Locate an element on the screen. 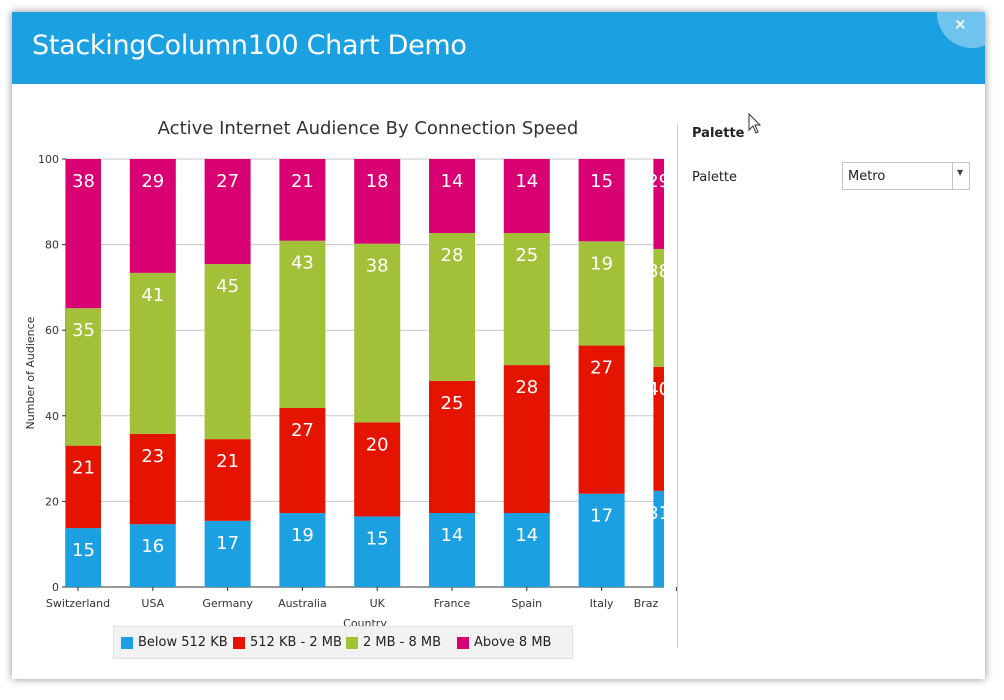  title-bar: StackingColumn100 Chart Demo × is located at coordinates (498, 48).